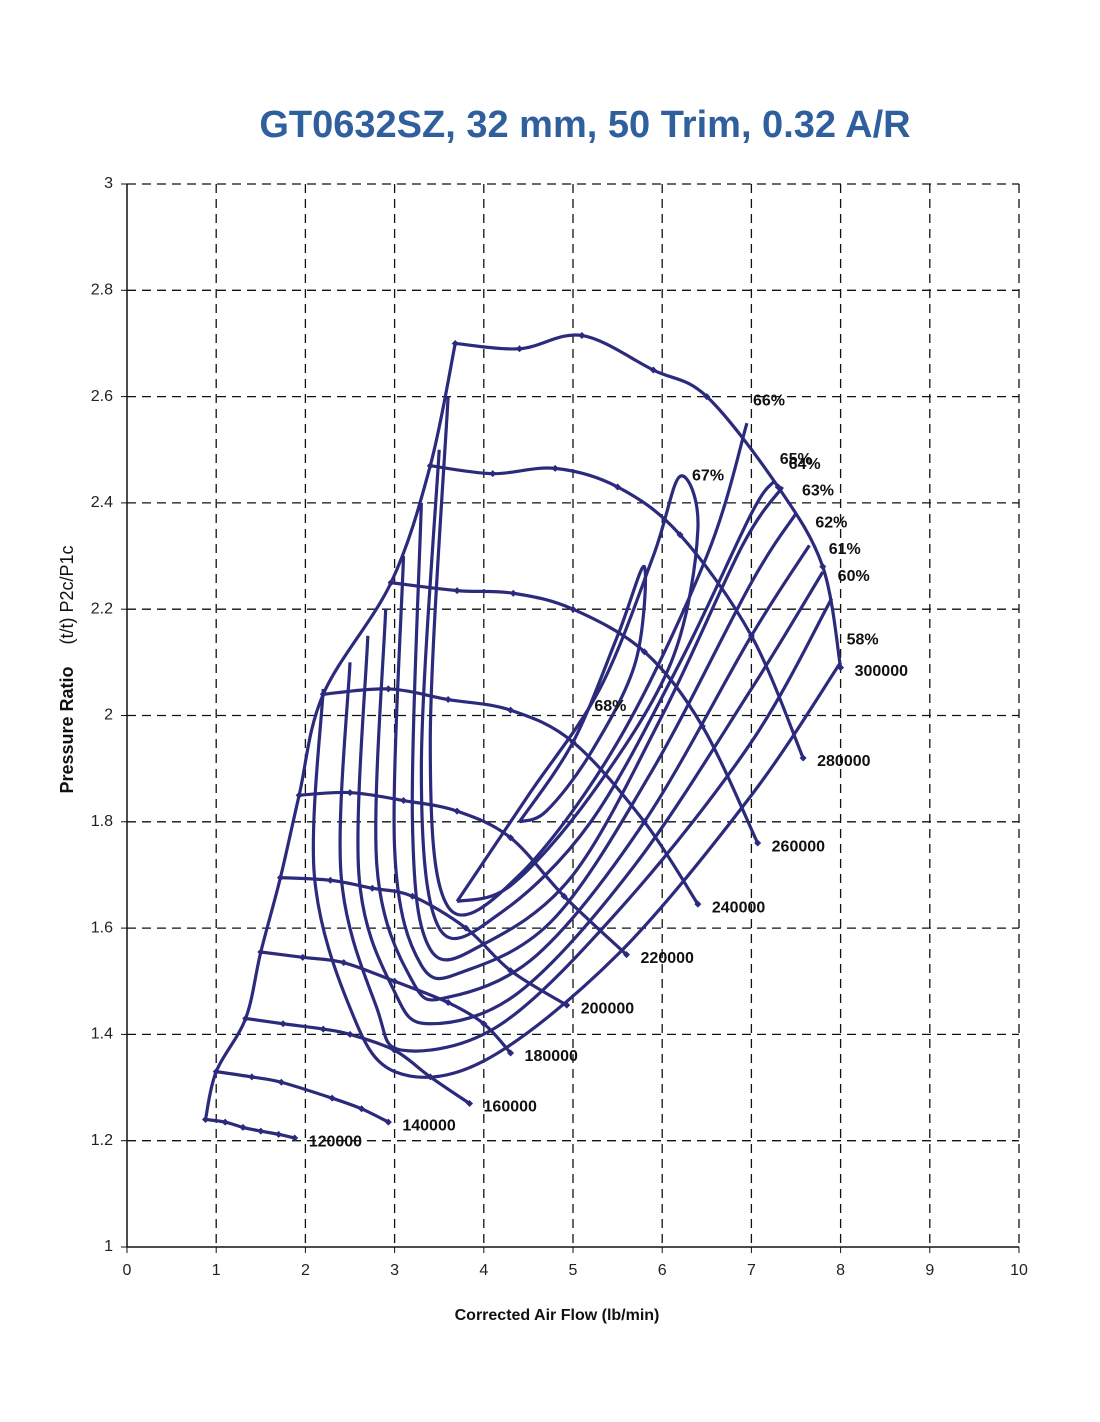 The image size is (1100, 1422). Describe the element at coordinates (854, 576) in the screenshot. I see `efficiency-label: 60%` at that location.